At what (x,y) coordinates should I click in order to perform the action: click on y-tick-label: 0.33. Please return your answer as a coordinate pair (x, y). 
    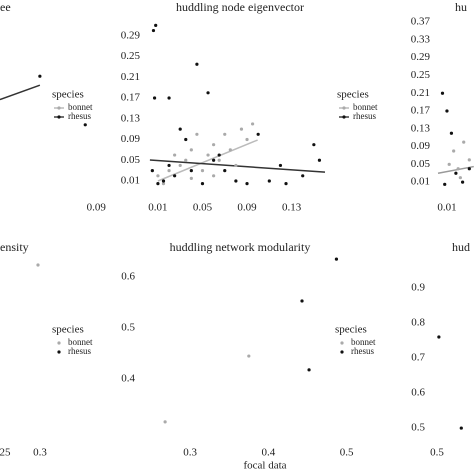
    Looking at the image, I should click on (421, 39).